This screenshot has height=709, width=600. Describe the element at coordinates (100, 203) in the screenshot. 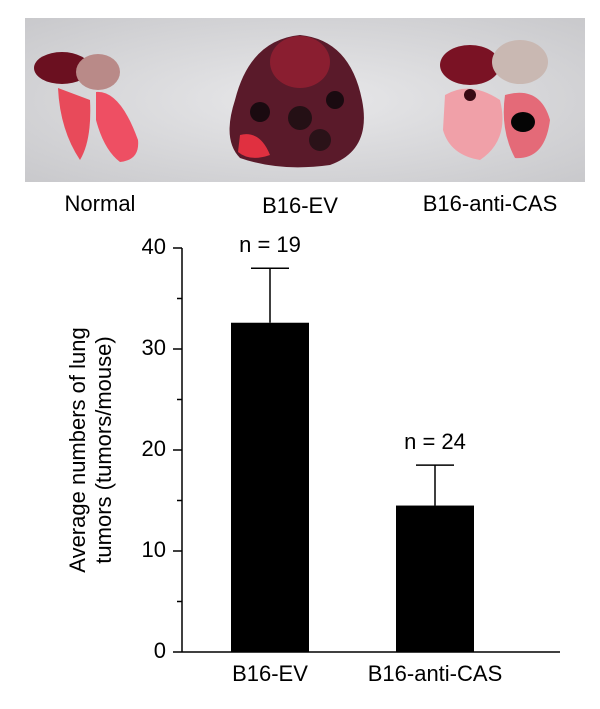

I see `photo-label: Normal` at that location.